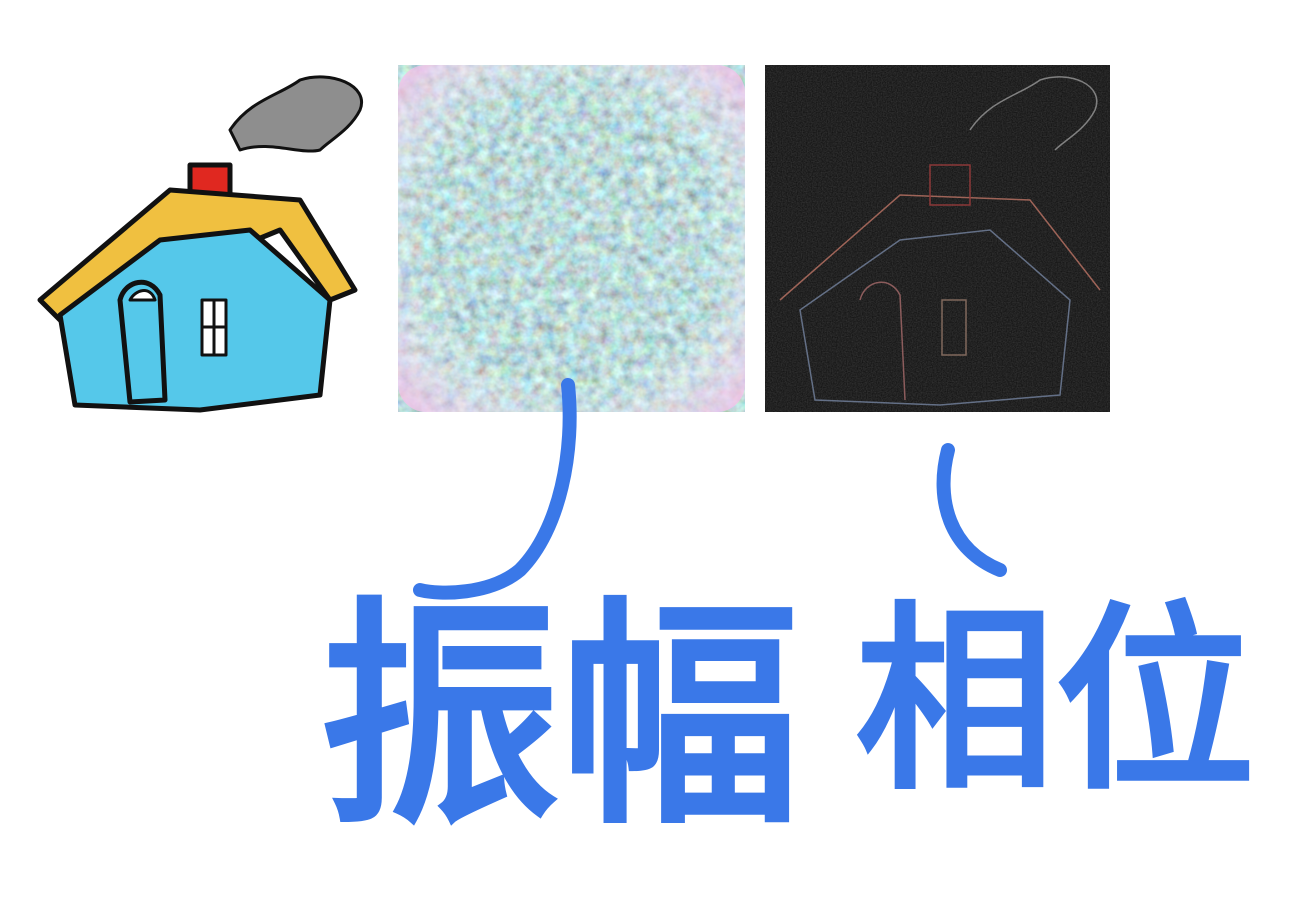 The height and width of the screenshot is (906, 1293). I want to click on phase-label: 相位, so click(1055, 701).